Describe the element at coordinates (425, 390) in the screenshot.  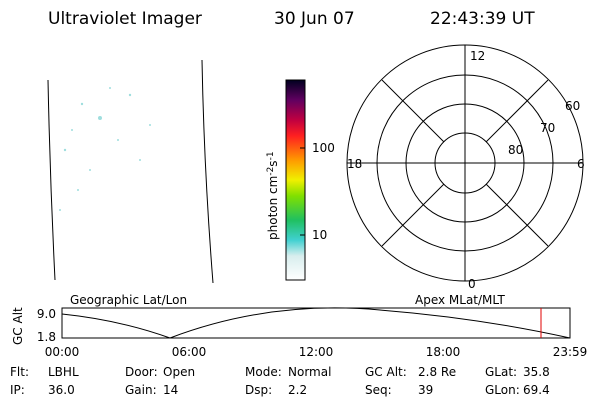
I see `info-value: 39` at that location.